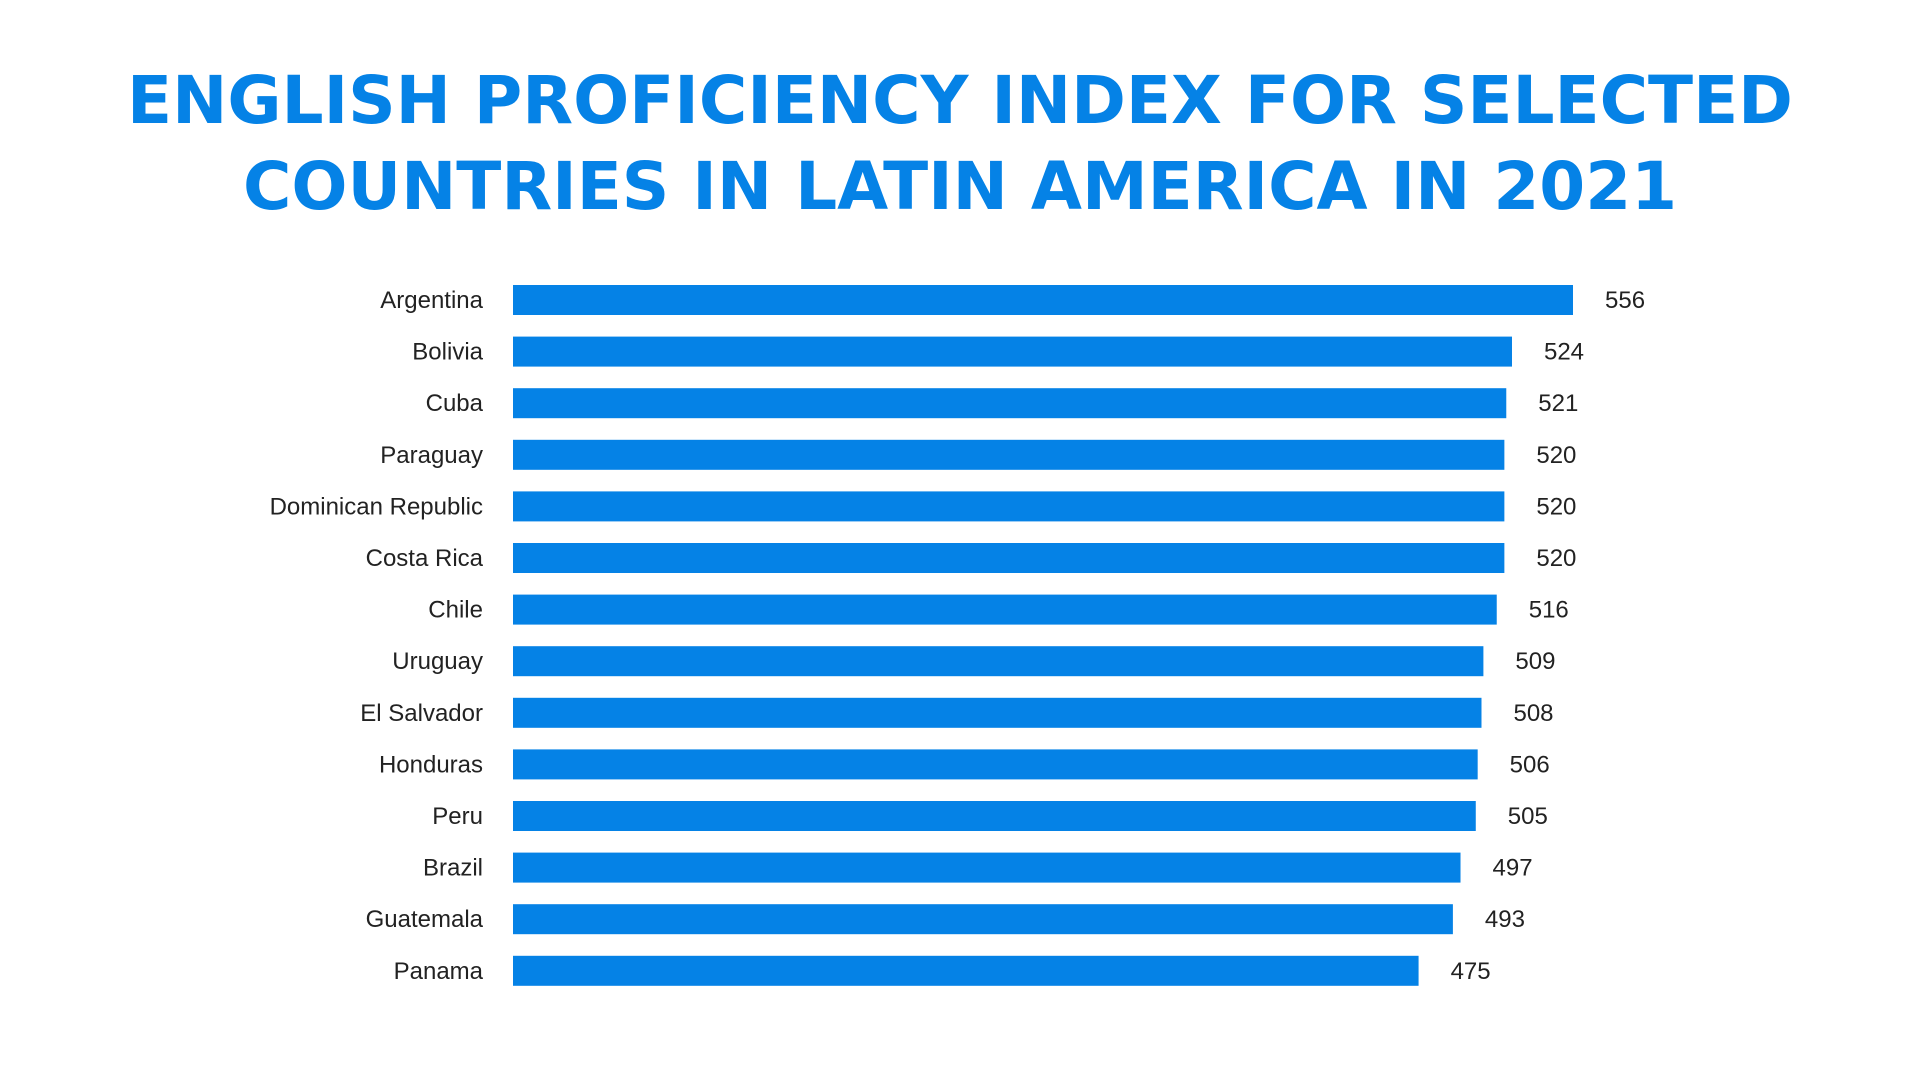 This screenshot has height=1080, width=1920. I want to click on category-label: Uruguay, so click(437, 661).